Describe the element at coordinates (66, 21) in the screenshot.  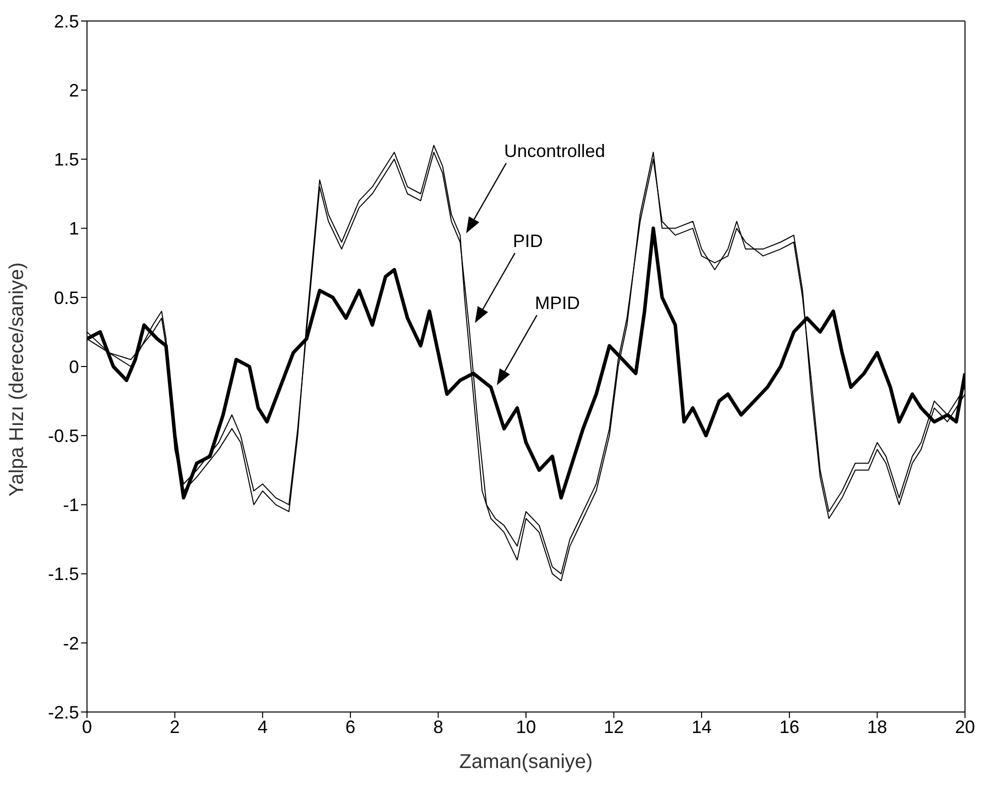
I see `y-tick-label: 2.5` at that location.